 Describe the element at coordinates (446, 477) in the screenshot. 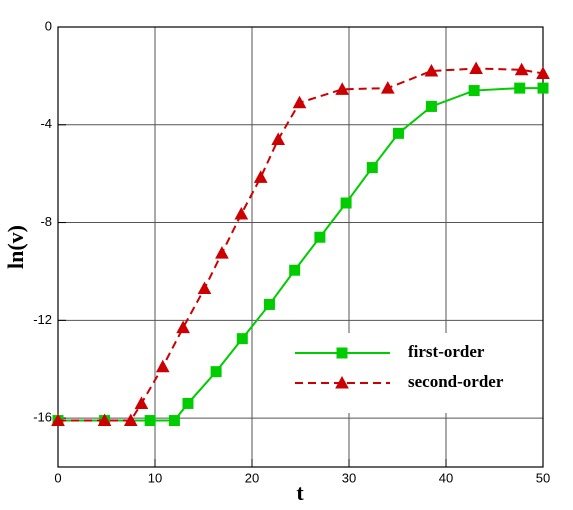

I see `x-tick-label: 40` at that location.